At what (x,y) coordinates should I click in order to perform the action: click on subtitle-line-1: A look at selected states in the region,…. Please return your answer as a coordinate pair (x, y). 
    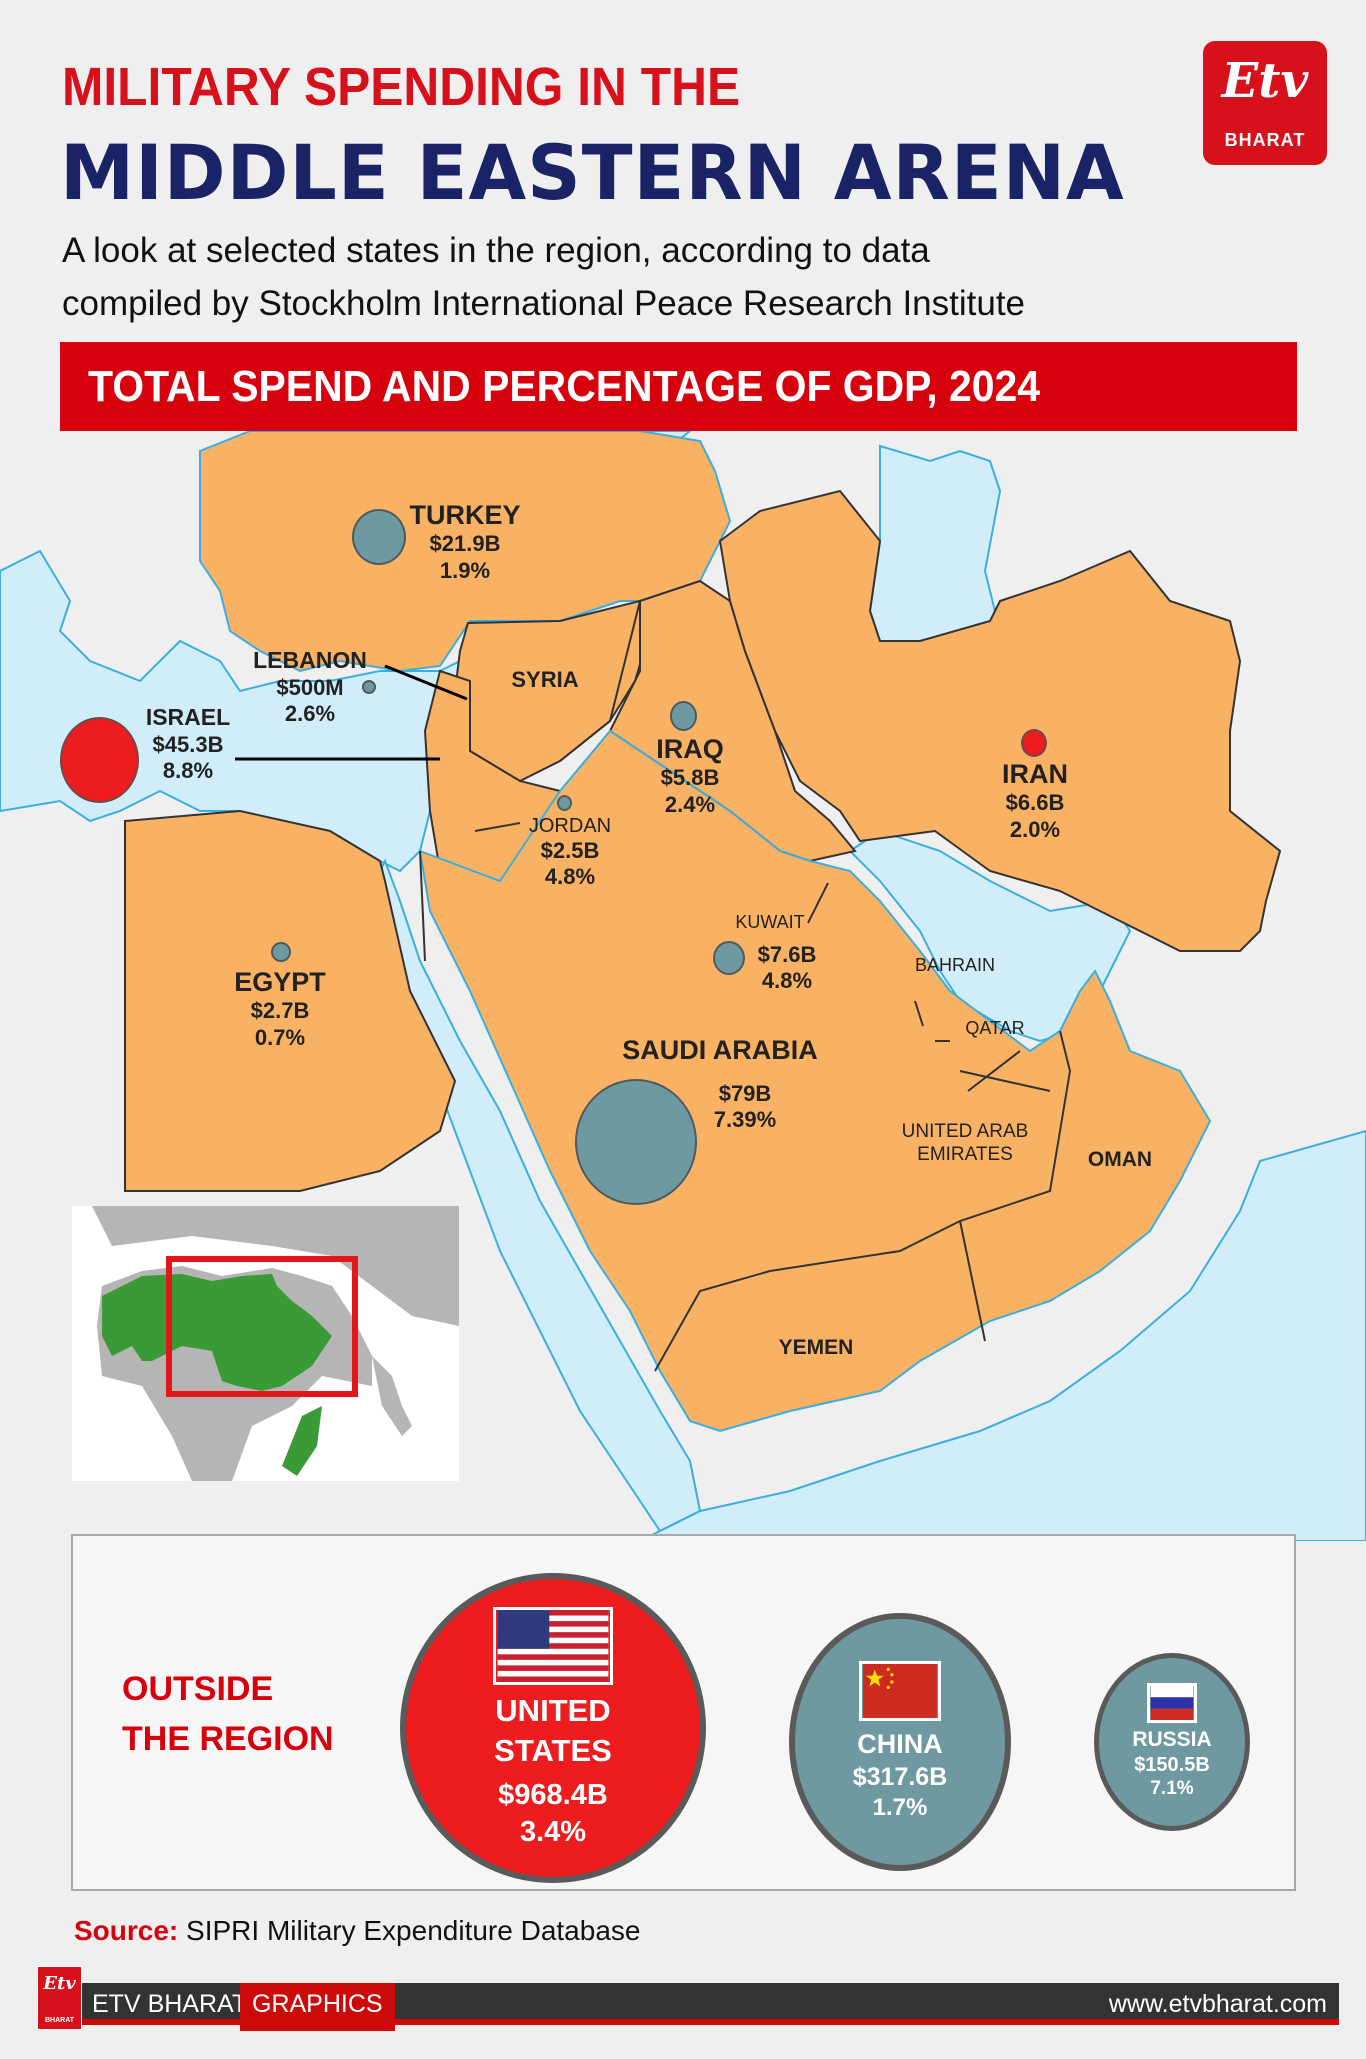
    Looking at the image, I should click on (496, 250).